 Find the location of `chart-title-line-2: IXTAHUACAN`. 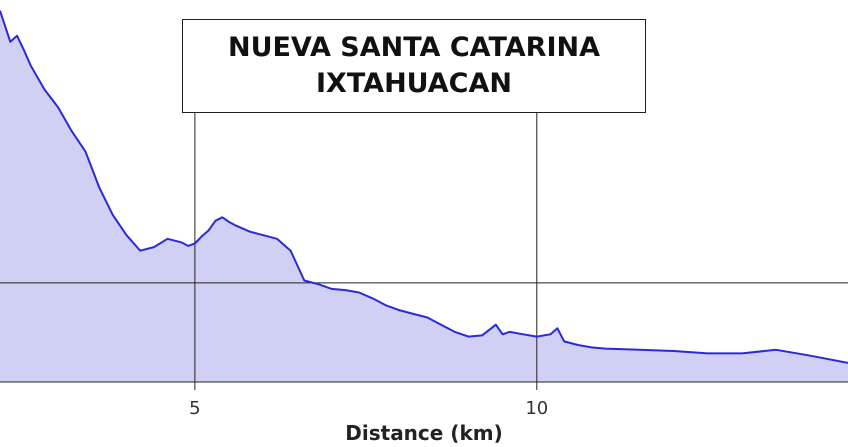

chart-title-line-2: IXTAHUACAN is located at coordinates (414, 83).